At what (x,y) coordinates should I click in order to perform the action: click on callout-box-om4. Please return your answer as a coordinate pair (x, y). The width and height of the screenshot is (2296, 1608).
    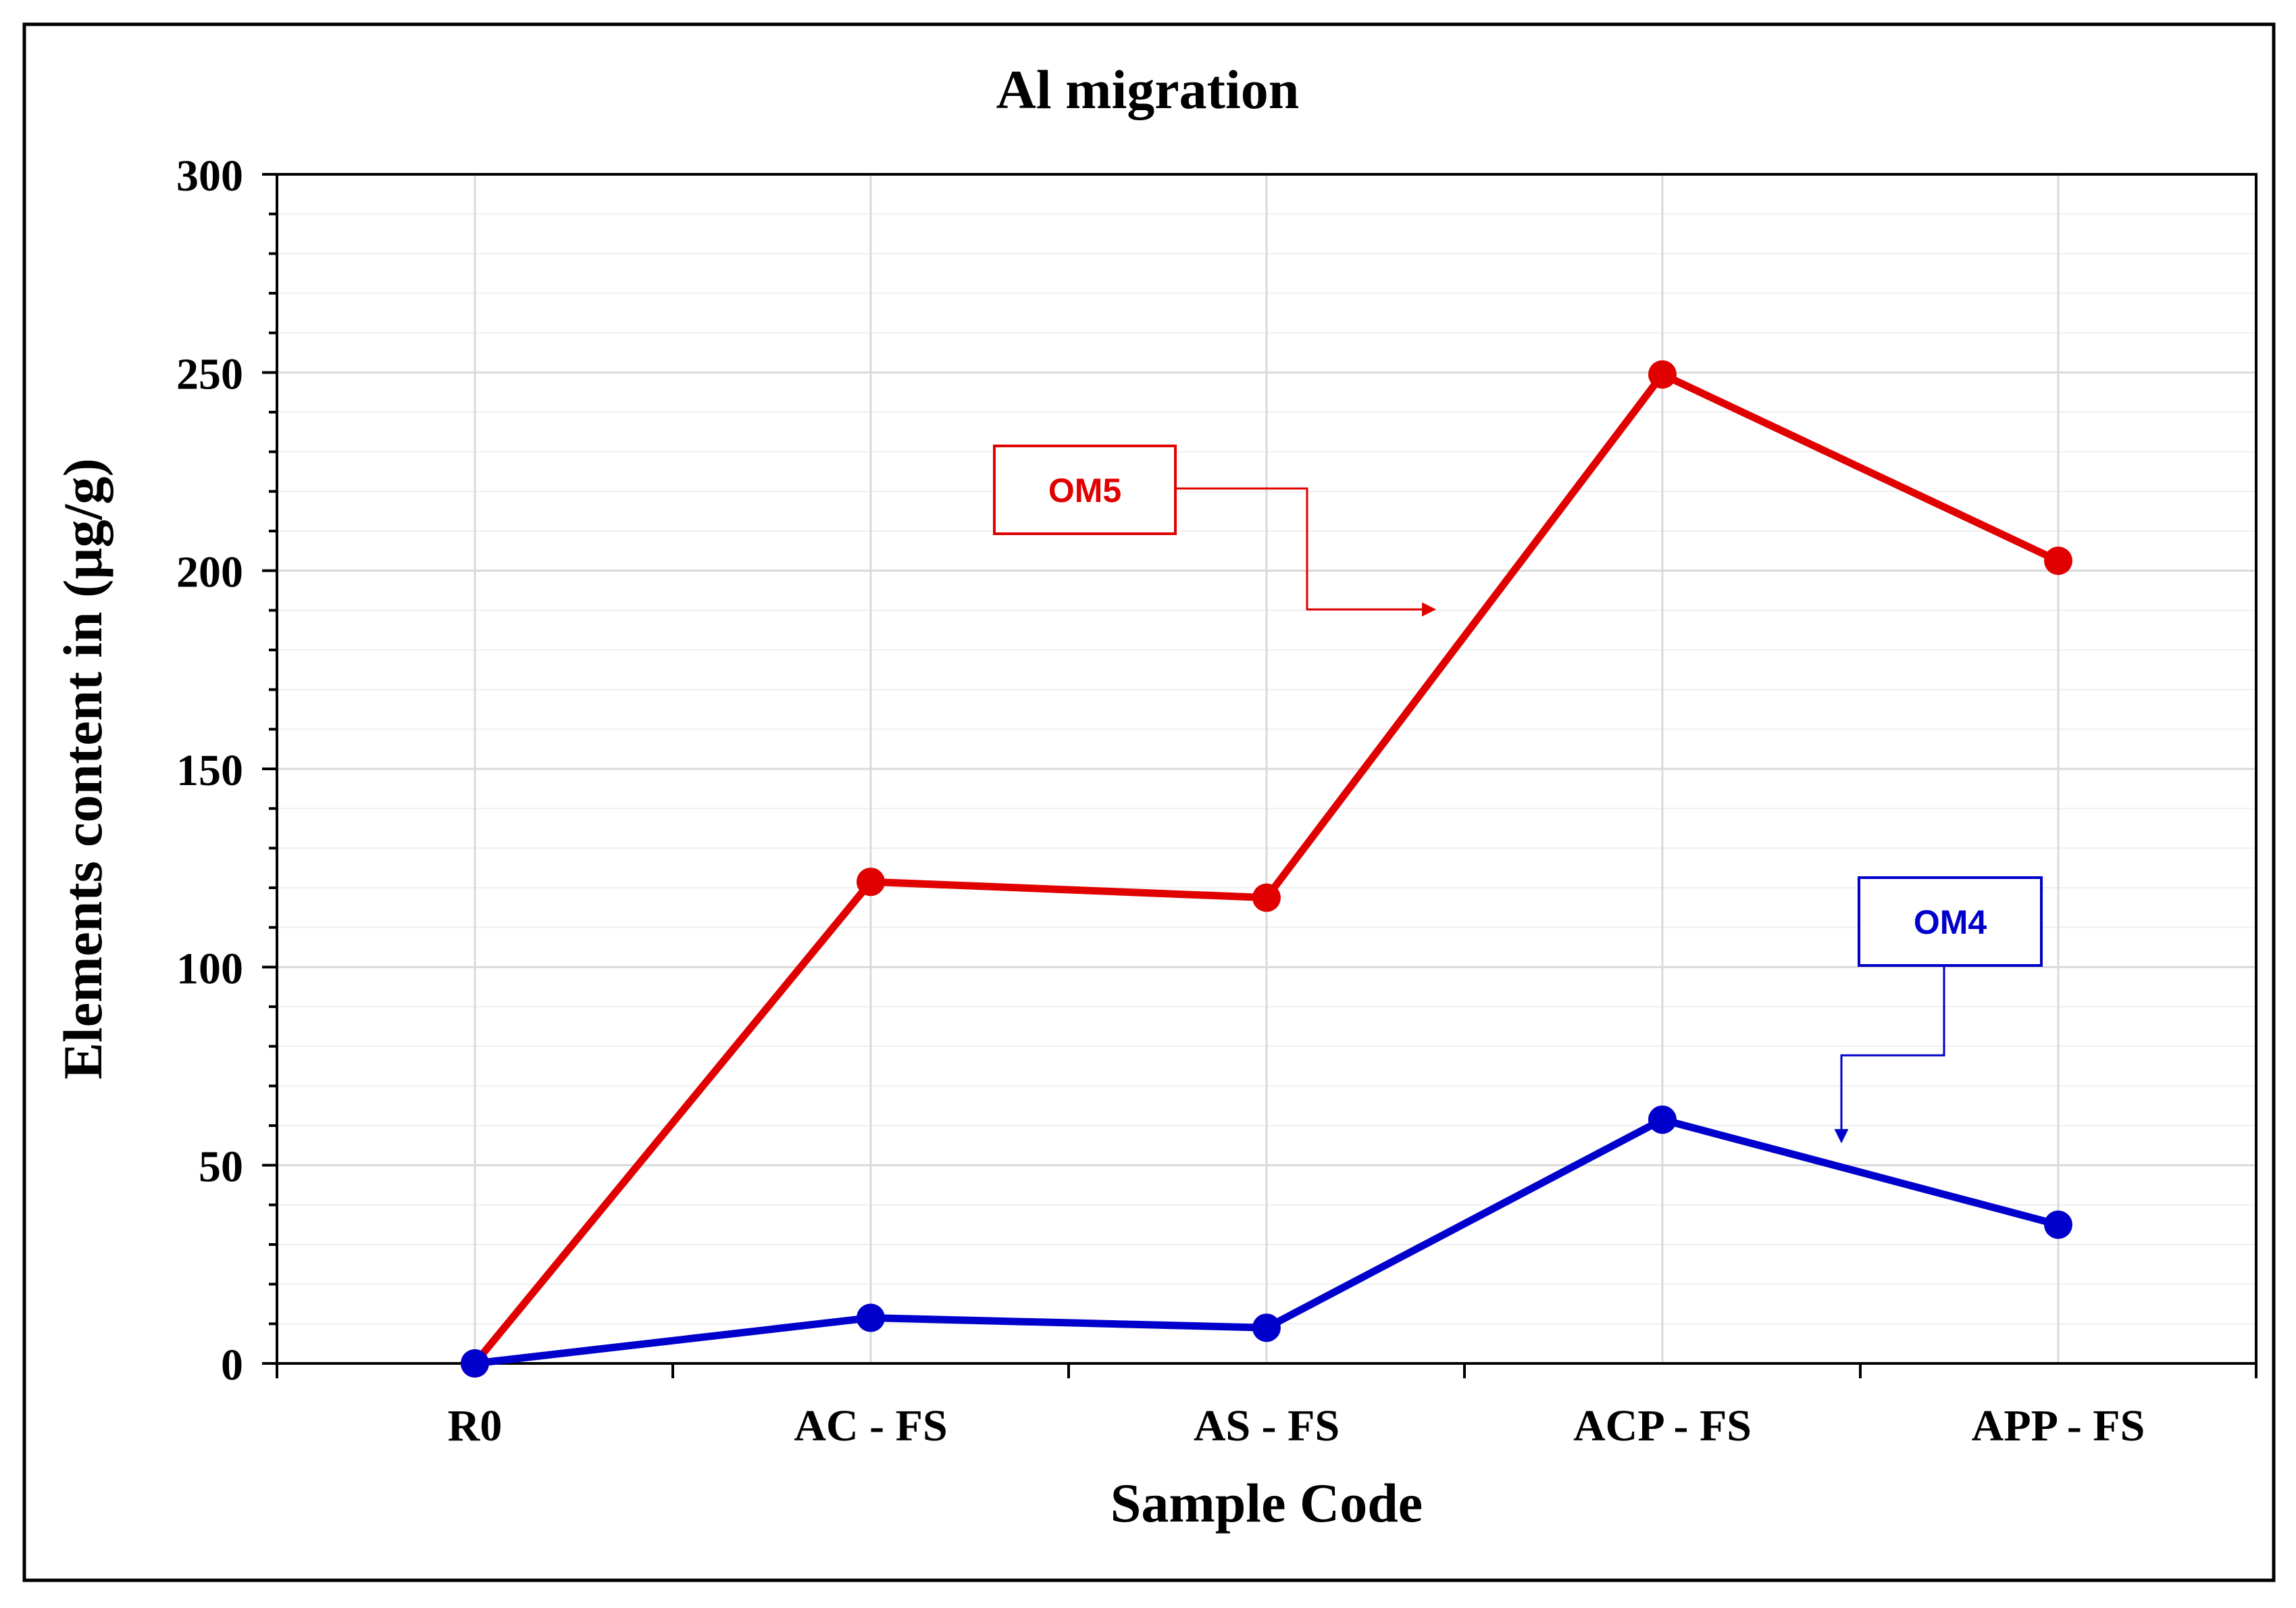
    Looking at the image, I should click on (1950, 922).